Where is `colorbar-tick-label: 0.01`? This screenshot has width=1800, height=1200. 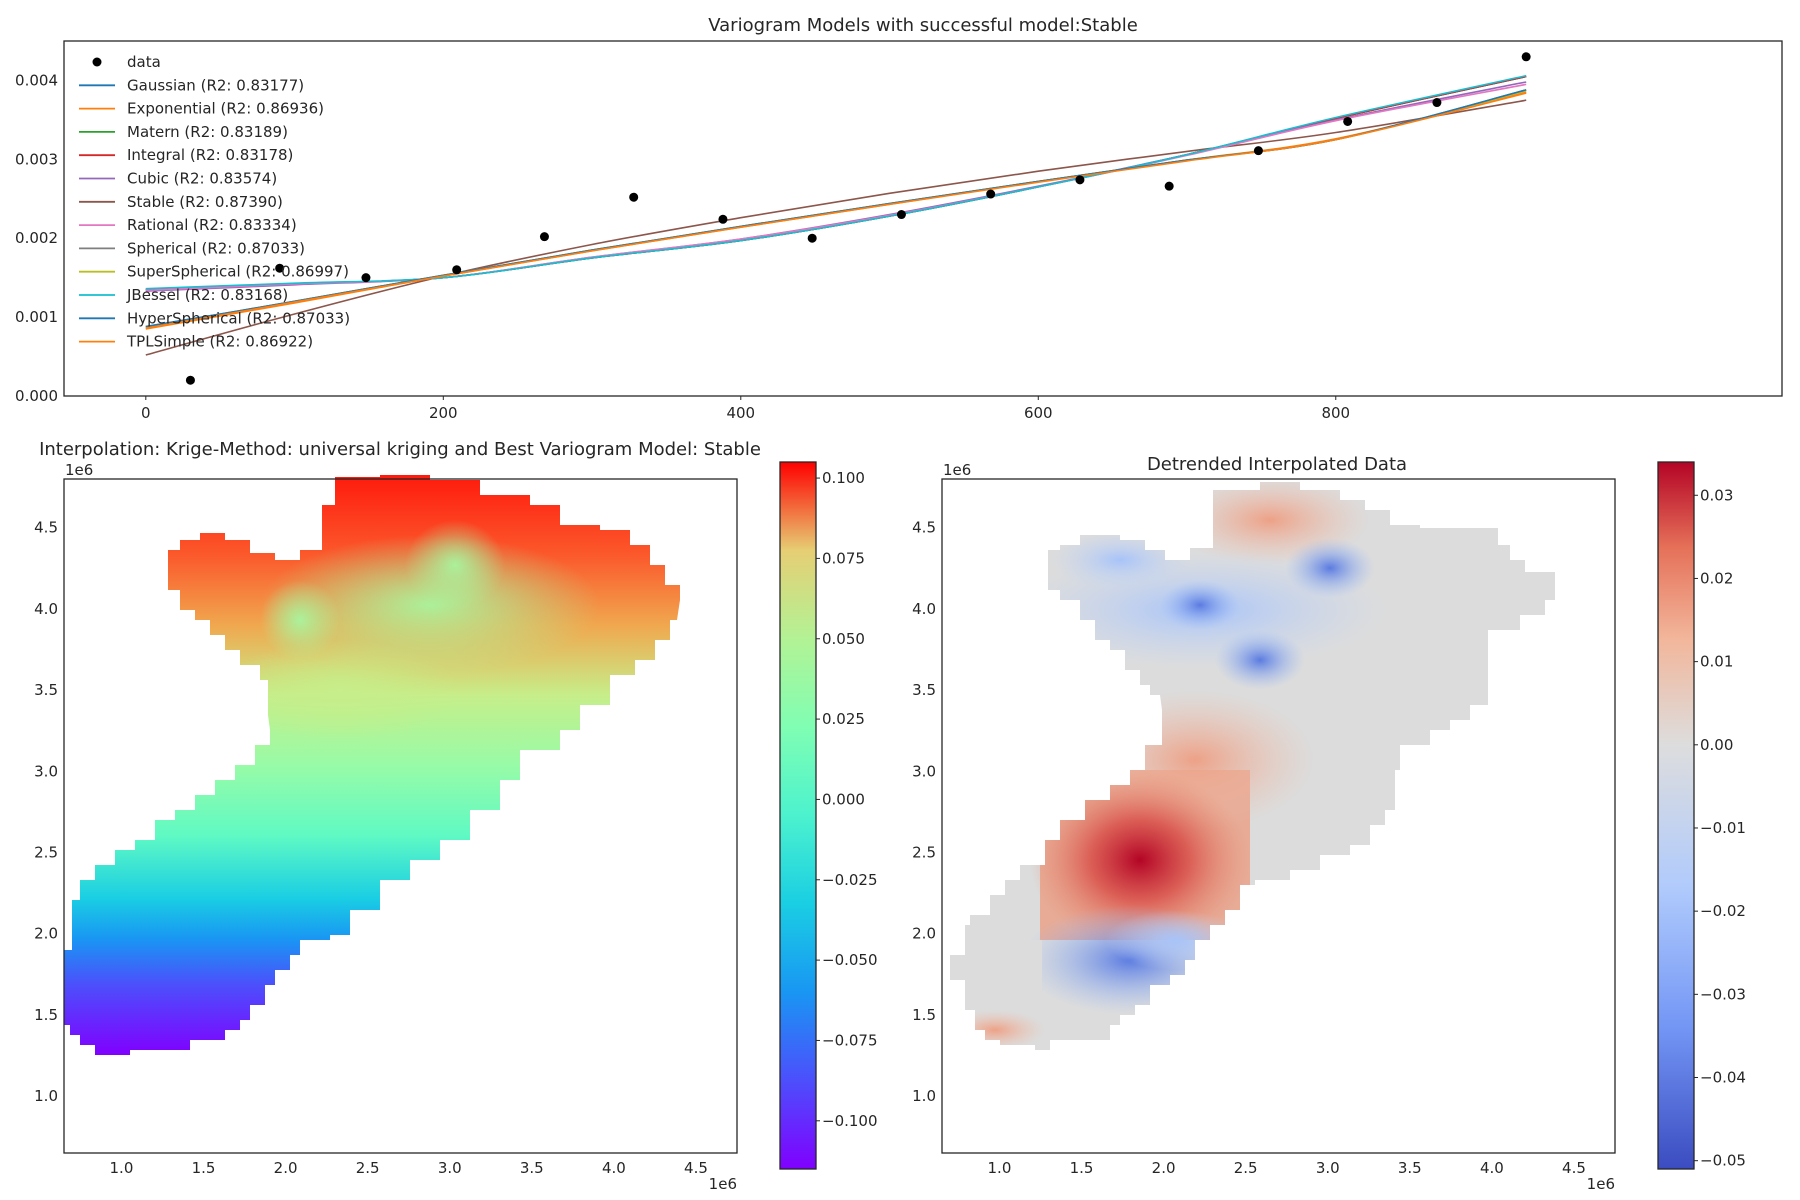
colorbar-tick-label: 0.01 is located at coordinates (1716, 662).